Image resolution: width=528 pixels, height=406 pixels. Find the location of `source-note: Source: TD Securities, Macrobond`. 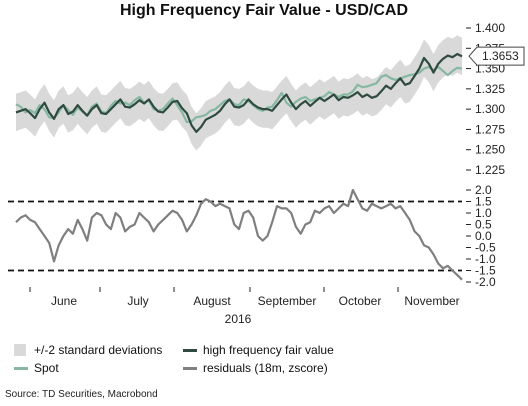

source-note: Source: TD Securities, Macrobond is located at coordinates (81, 394).